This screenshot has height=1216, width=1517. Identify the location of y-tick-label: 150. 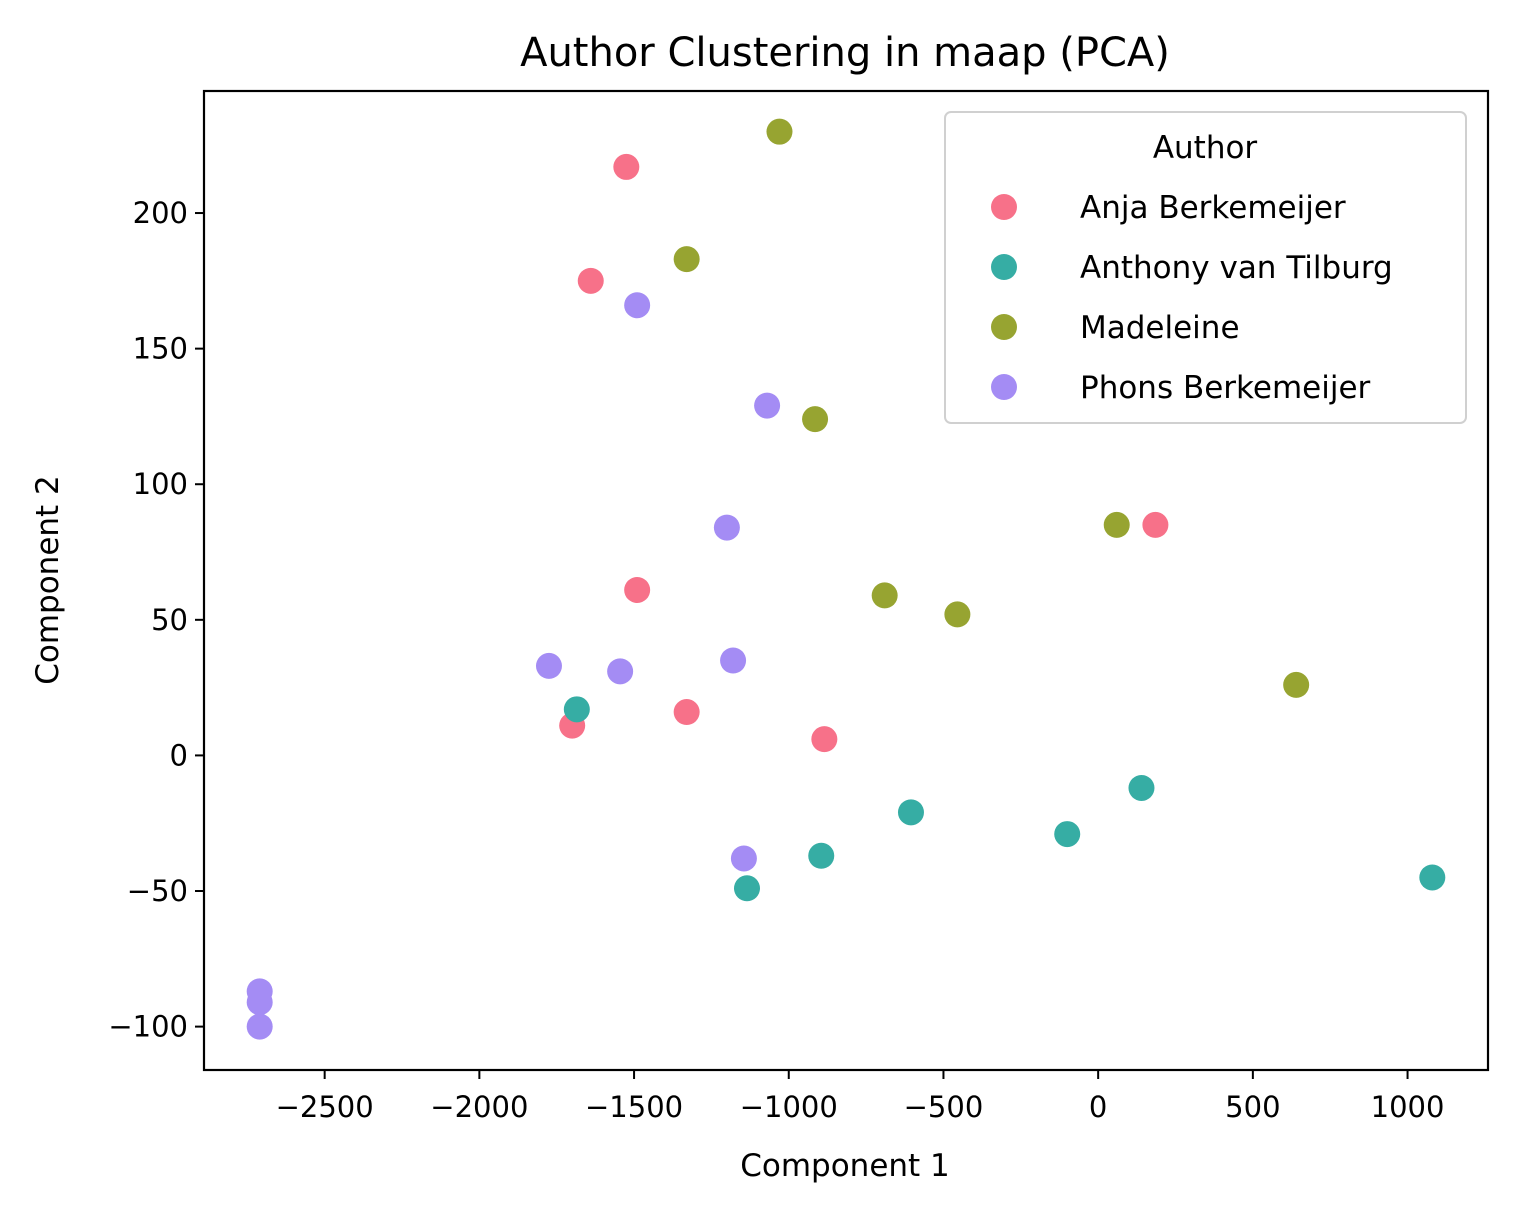
(160, 349).